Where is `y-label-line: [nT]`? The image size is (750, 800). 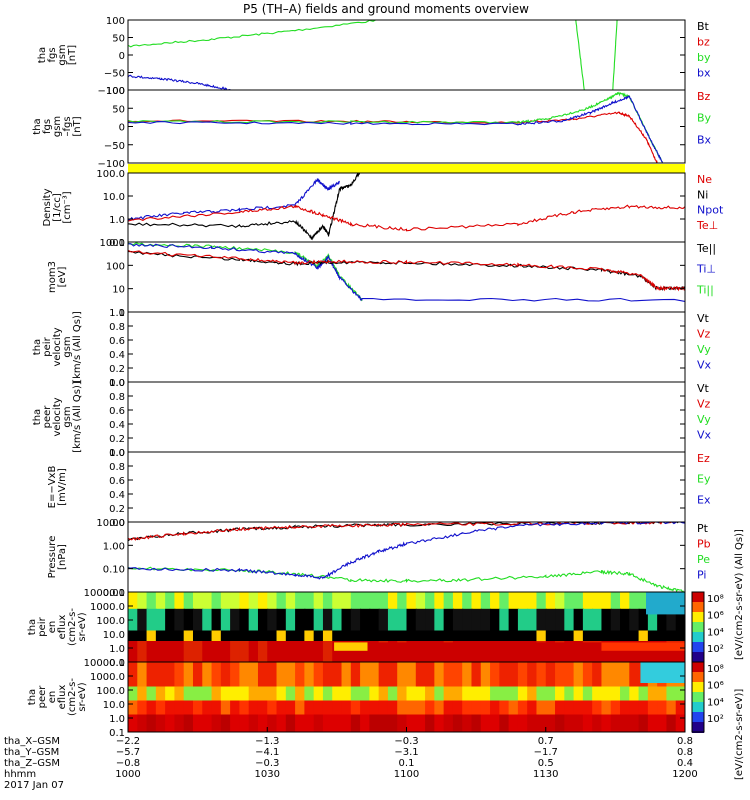 y-label-line: [nT] is located at coordinates (77, 126).